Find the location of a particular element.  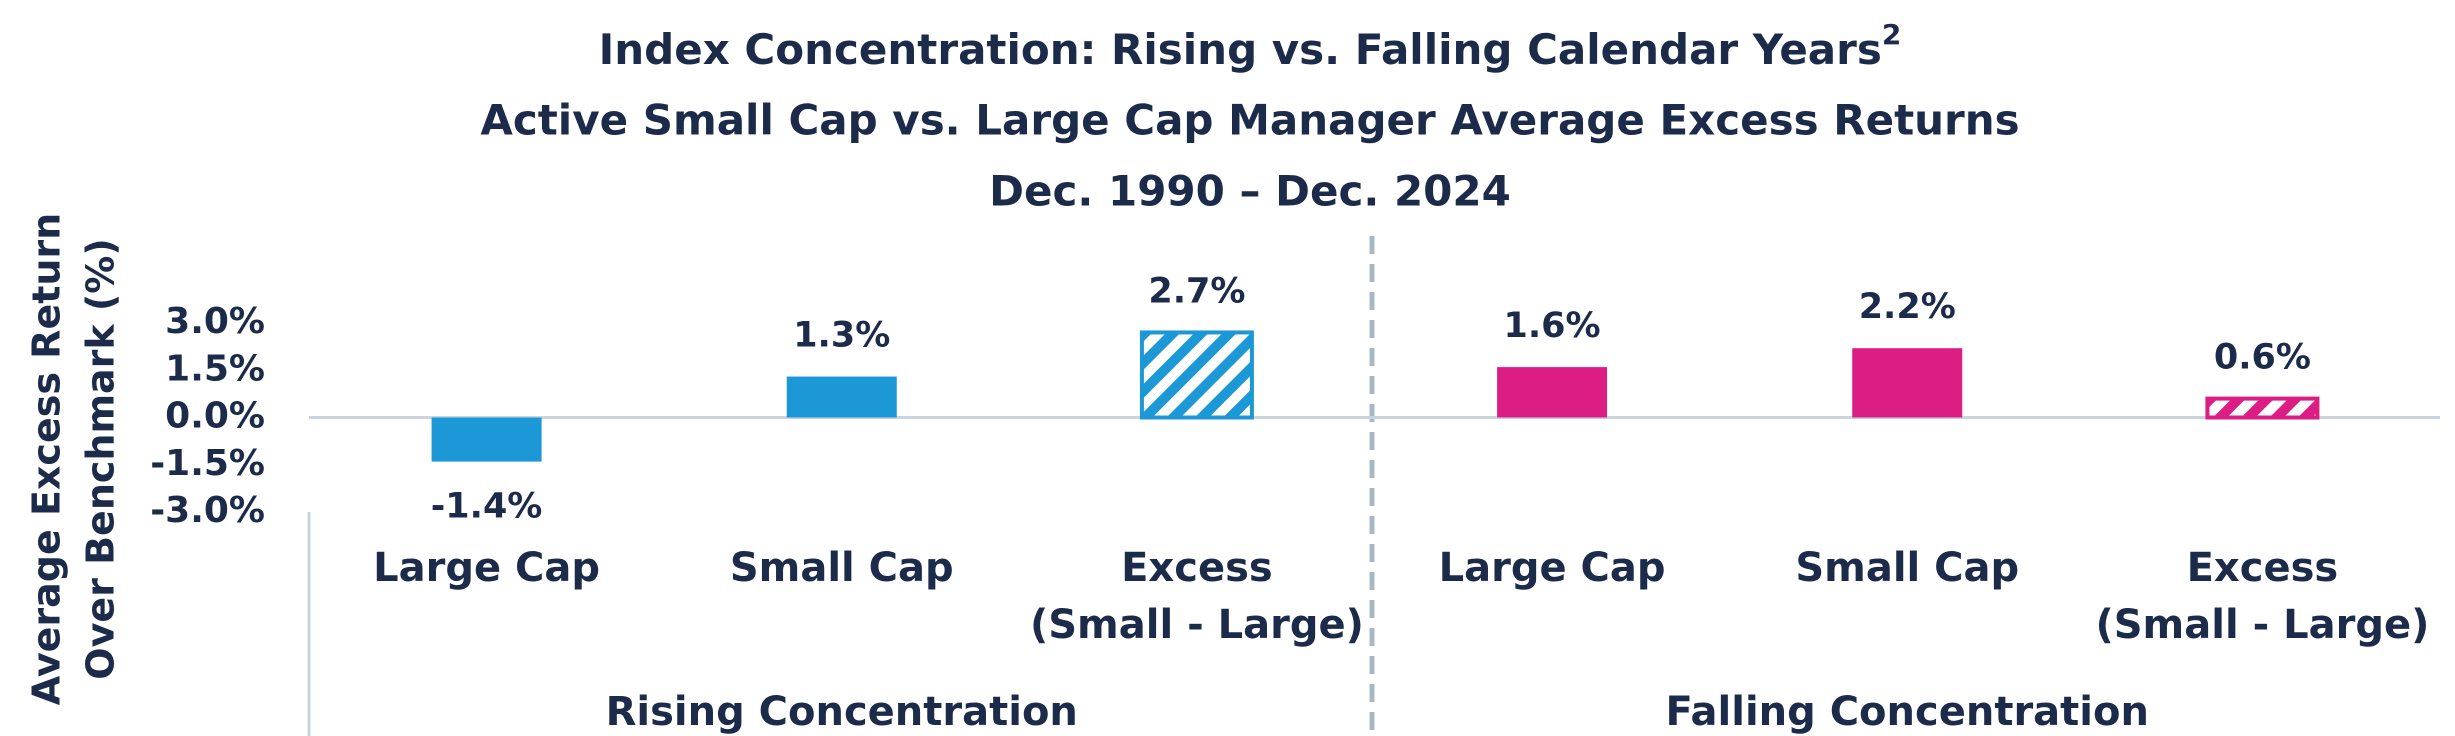

value-label: 1.3% is located at coordinates (841, 336).